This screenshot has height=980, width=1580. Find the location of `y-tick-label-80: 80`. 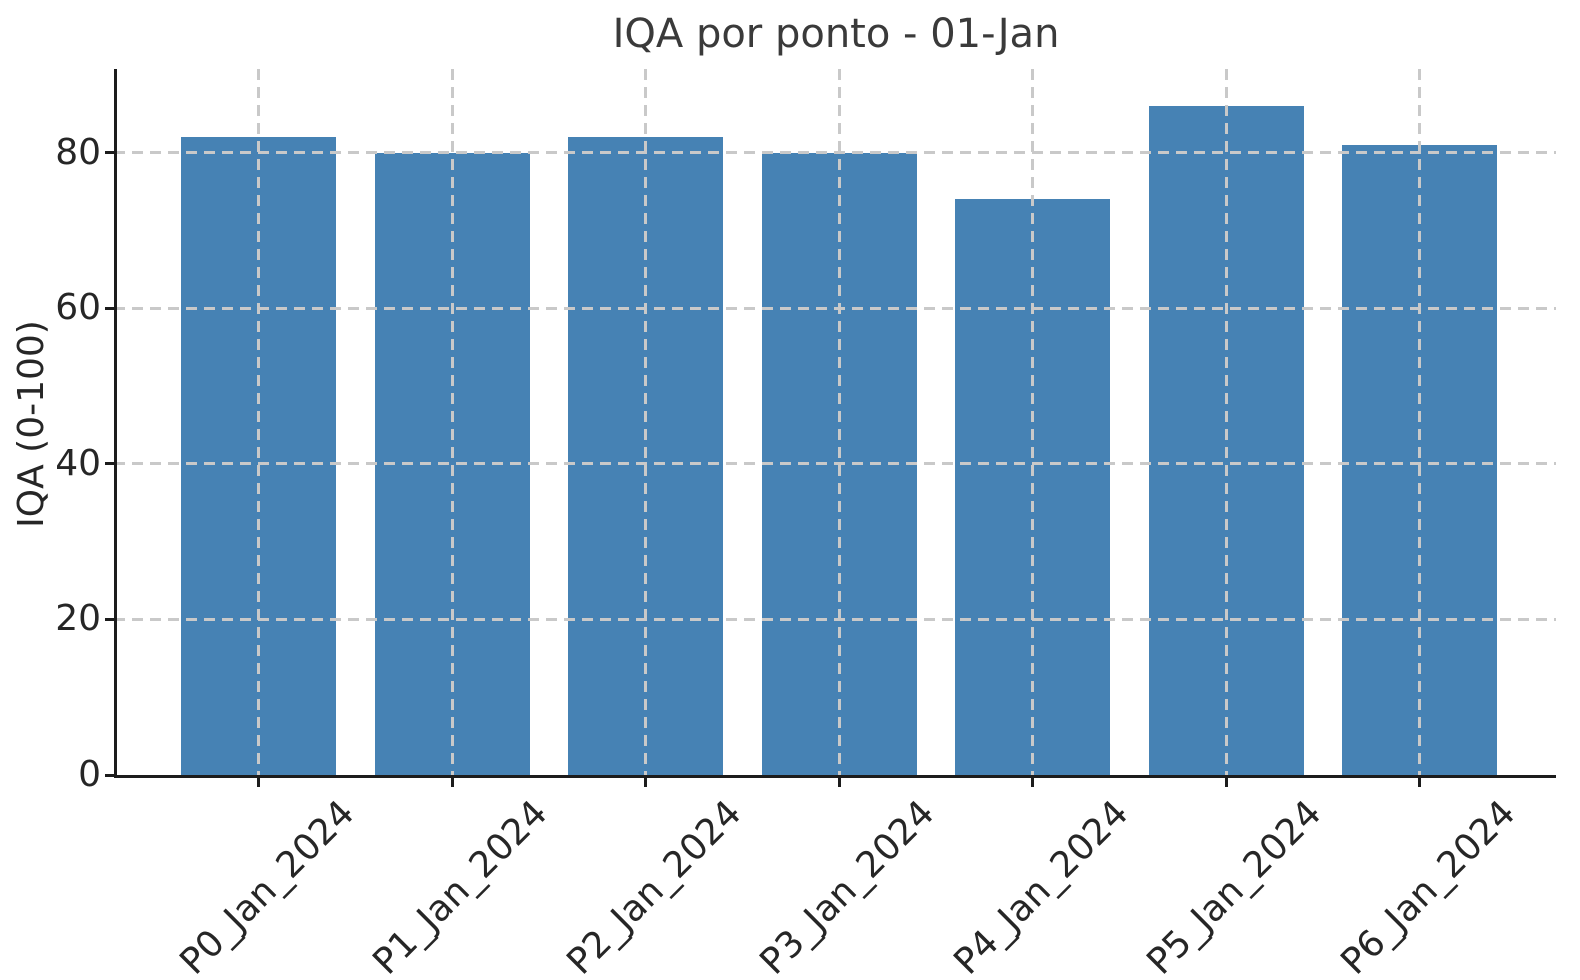

y-tick-label-80: 80 is located at coordinates (78, 152).